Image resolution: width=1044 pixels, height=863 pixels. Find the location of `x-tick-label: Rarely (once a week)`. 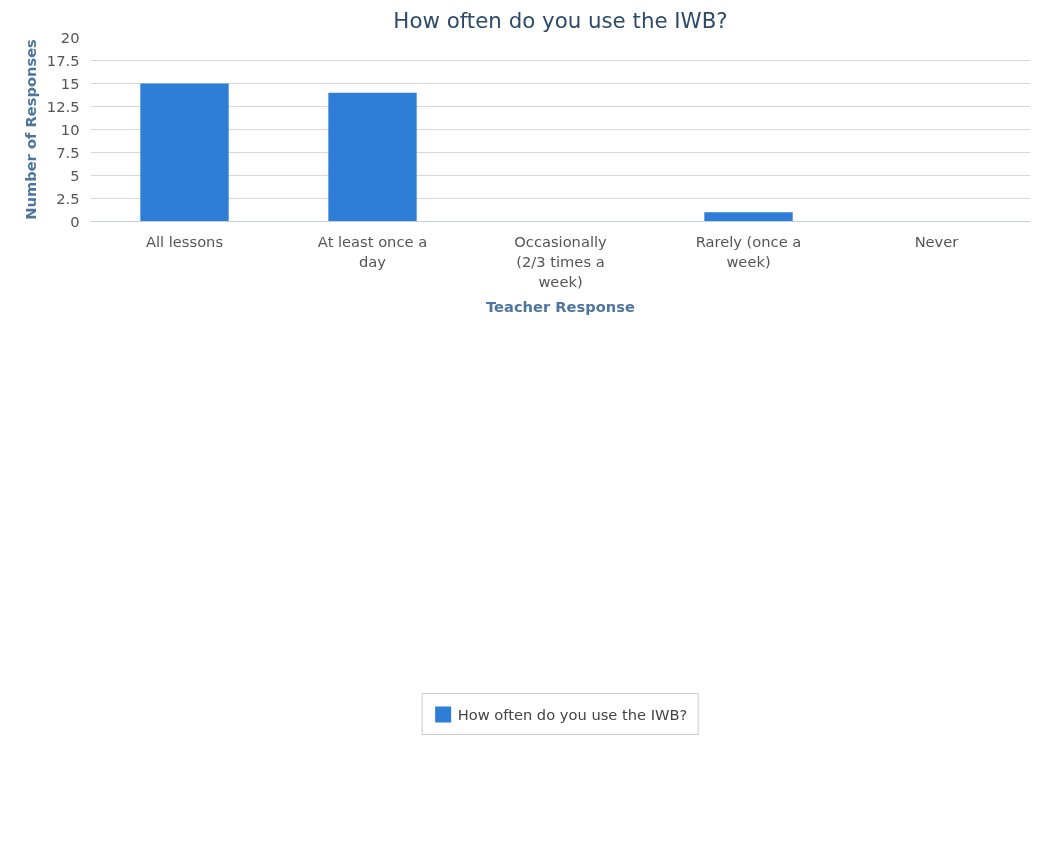

x-tick-label: Rarely (once a week) is located at coordinates (748, 251).